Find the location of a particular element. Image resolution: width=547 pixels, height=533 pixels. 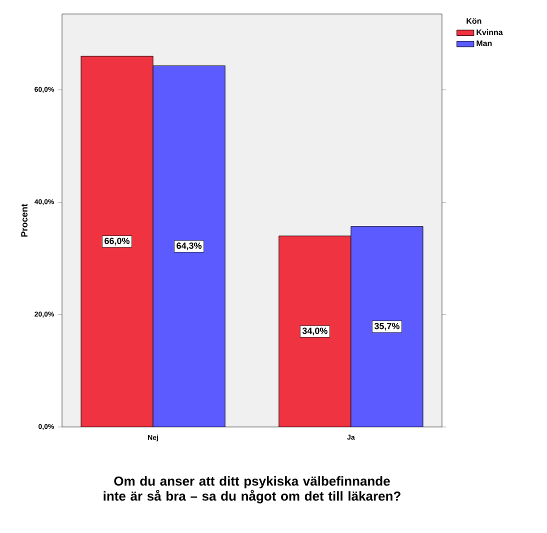

data-label: 64,3% is located at coordinates (189, 246).